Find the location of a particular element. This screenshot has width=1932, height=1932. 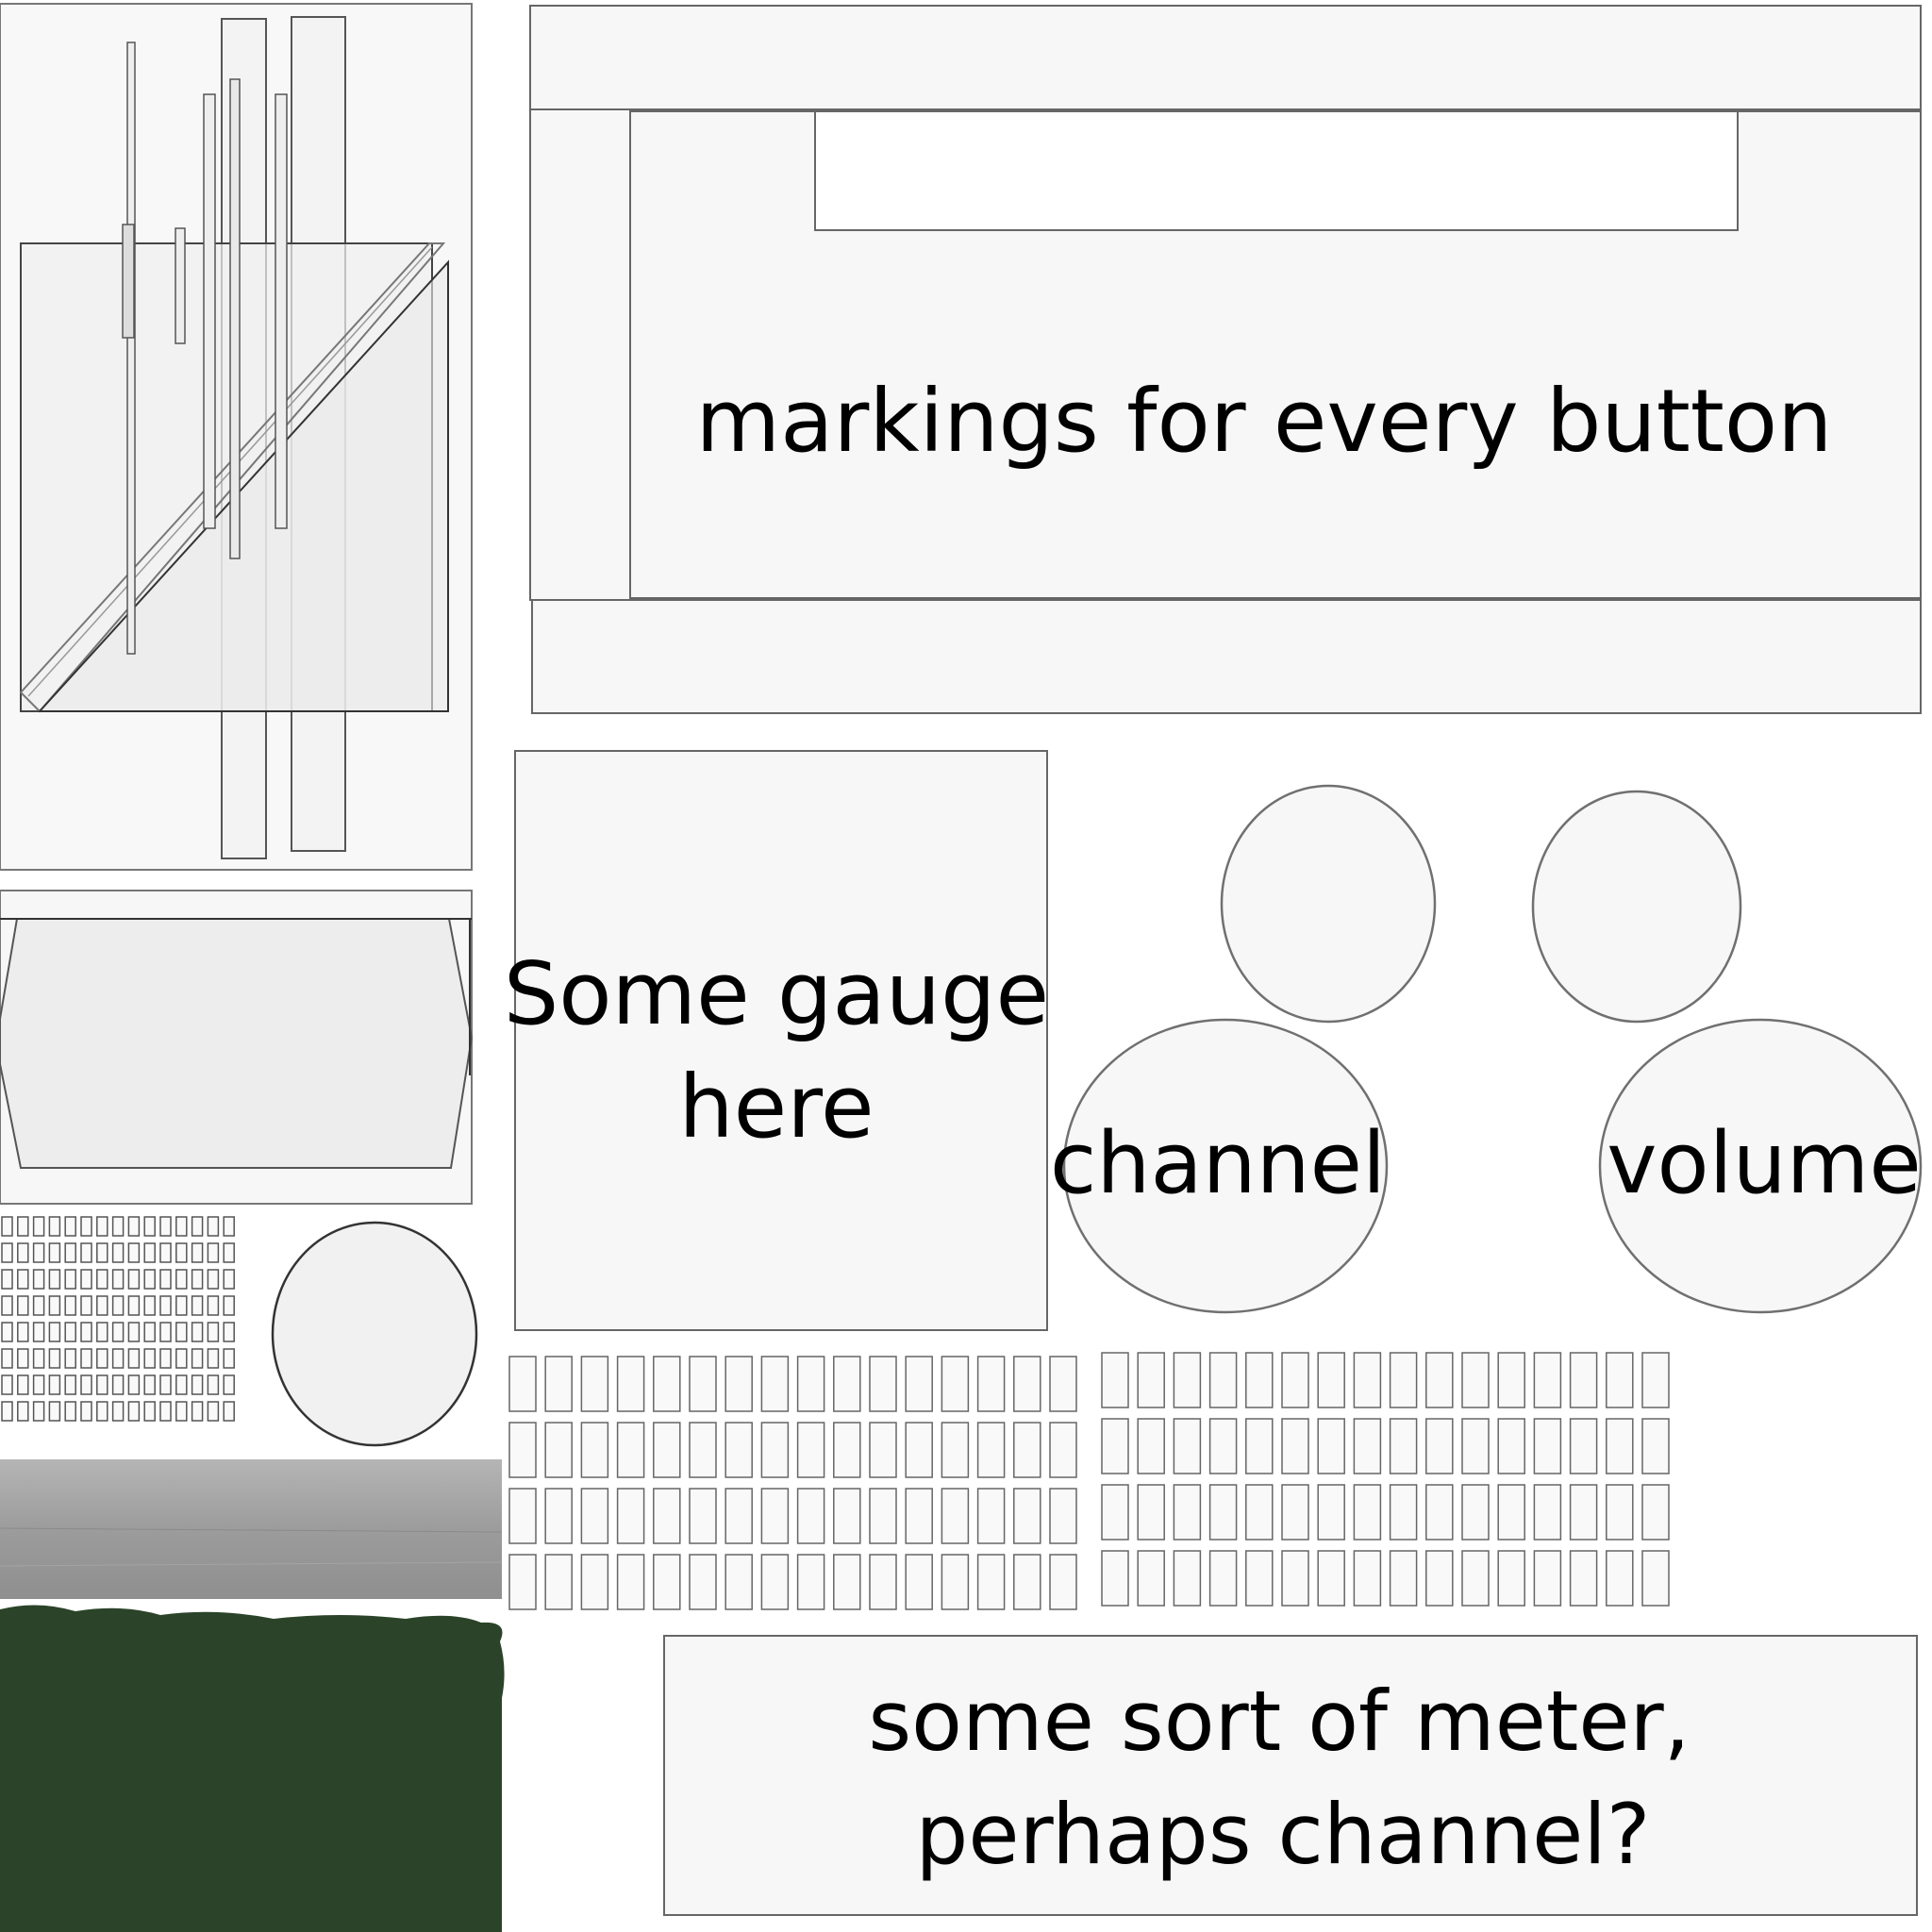

volume-knob-top is located at coordinates (1637, 907).